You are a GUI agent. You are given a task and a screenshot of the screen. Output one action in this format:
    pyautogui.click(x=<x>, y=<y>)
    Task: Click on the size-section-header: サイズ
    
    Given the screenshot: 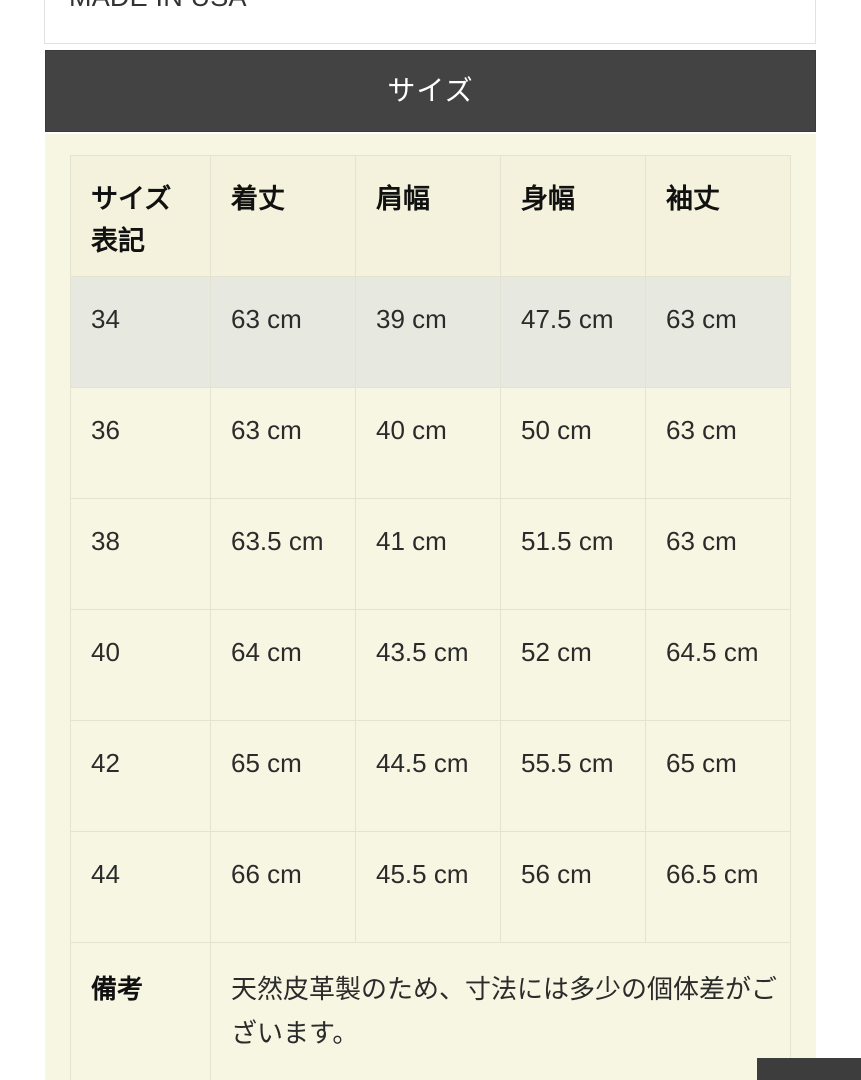 What is the action you would take?
    pyautogui.click(x=430, y=91)
    